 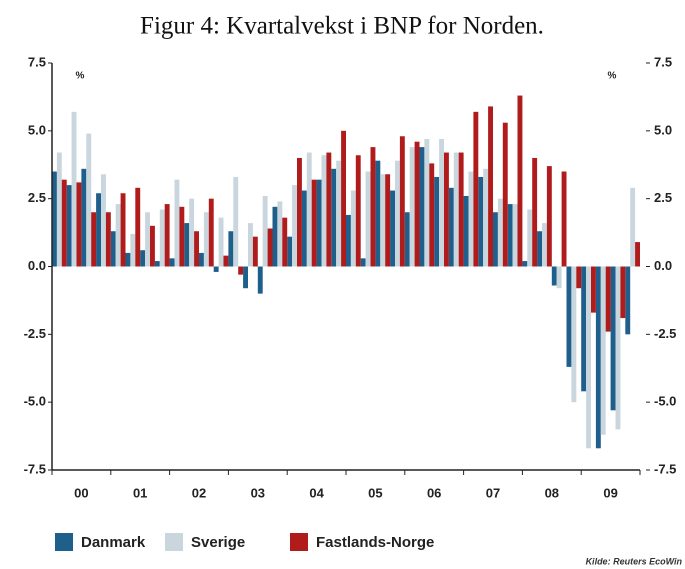 What do you see at coordinates (35, 468) in the screenshot?
I see `y-tick-label: -7.5` at bounding box center [35, 468].